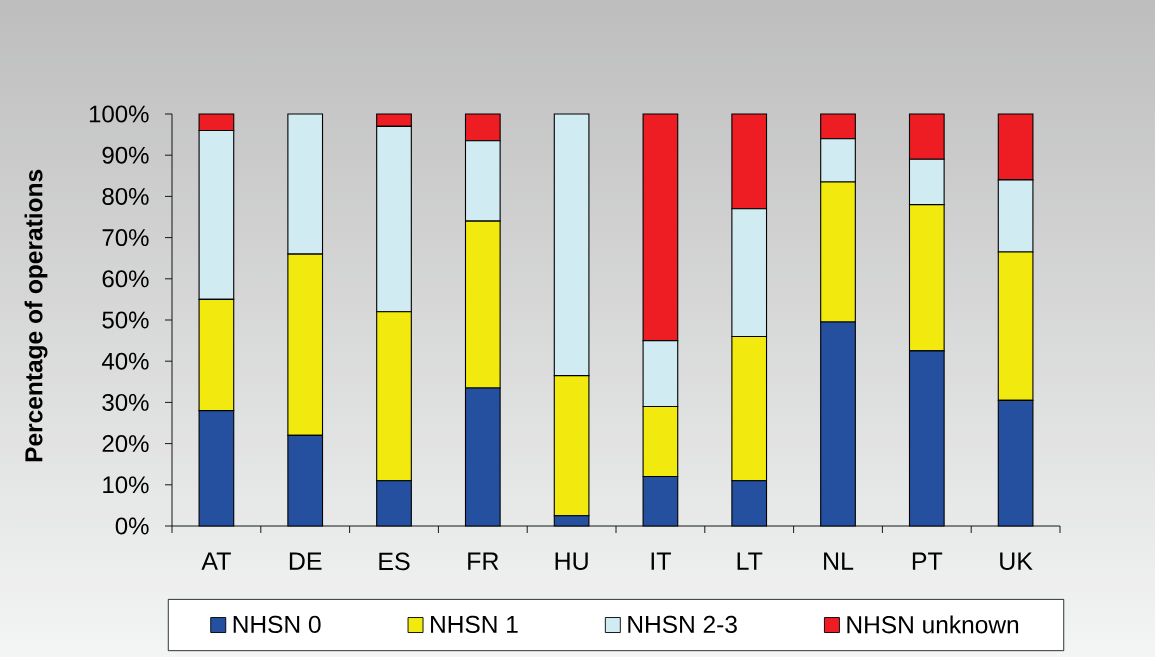  What do you see at coordinates (125, 361) in the screenshot?
I see `y-tick-label: 40%` at bounding box center [125, 361].